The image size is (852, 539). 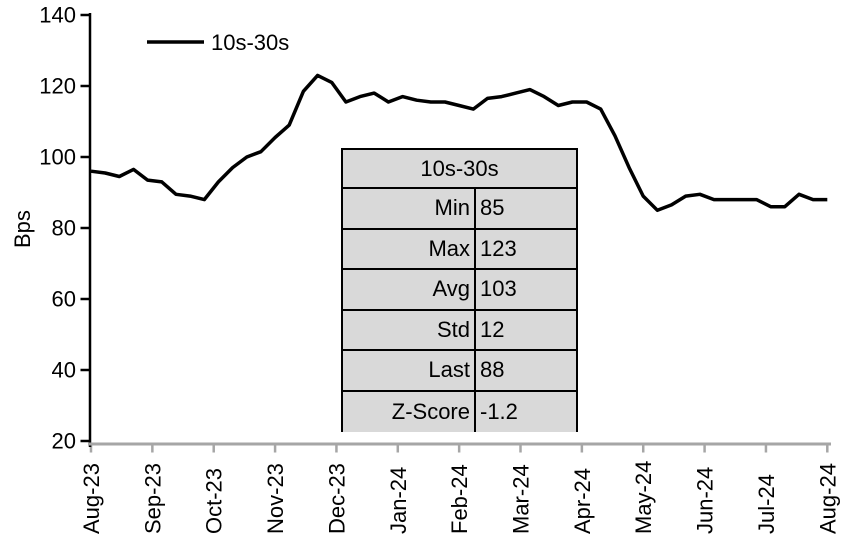 What do you see at coordinates (91, 498) in the screenshot?
I see `x-tick-label: Aug-23` at bounding box center [91, 498].